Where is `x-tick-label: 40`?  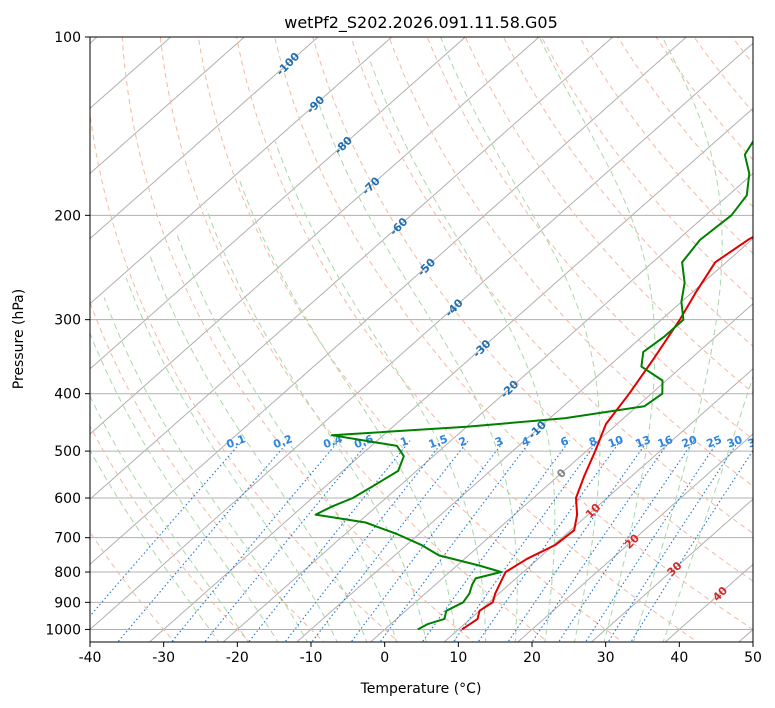
x-tick-label: 40 is located at coordinates (679, 658).